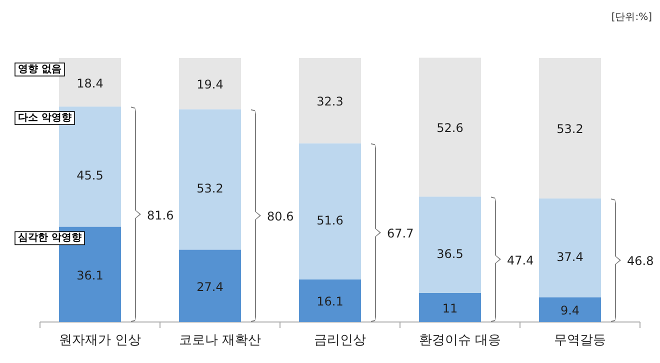 This screenshot has width=660, height=363. What do you see at coordinates (450, 253) in the screenshot?
I see `data-label: 36.5` at bounding box center [450, 253].